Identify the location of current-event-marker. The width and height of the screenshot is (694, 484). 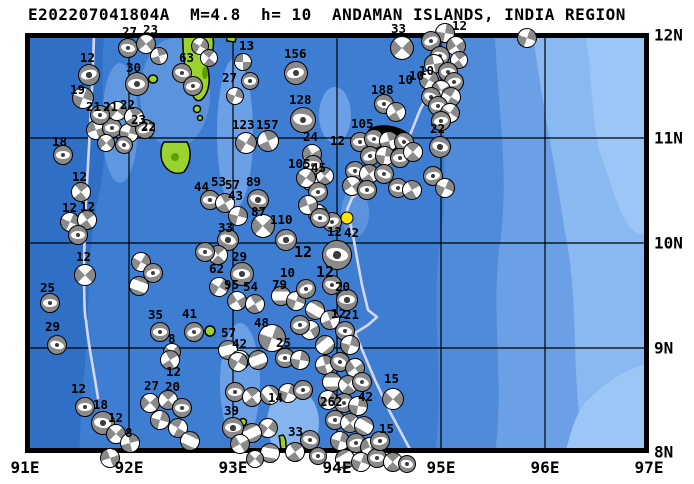
(347, 218).